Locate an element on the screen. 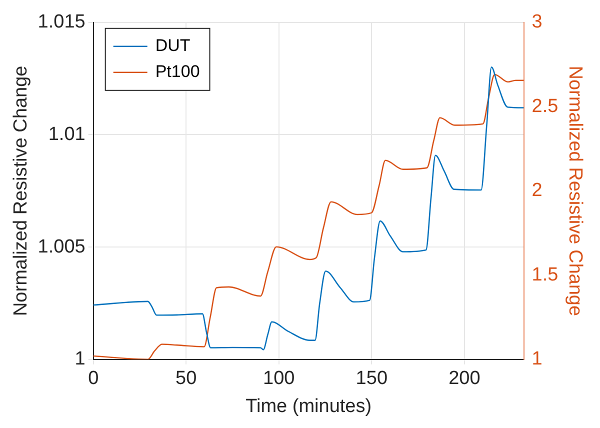 The image size is (600, 428). legend-label: Pt100 is located at coordinates (177, 72).